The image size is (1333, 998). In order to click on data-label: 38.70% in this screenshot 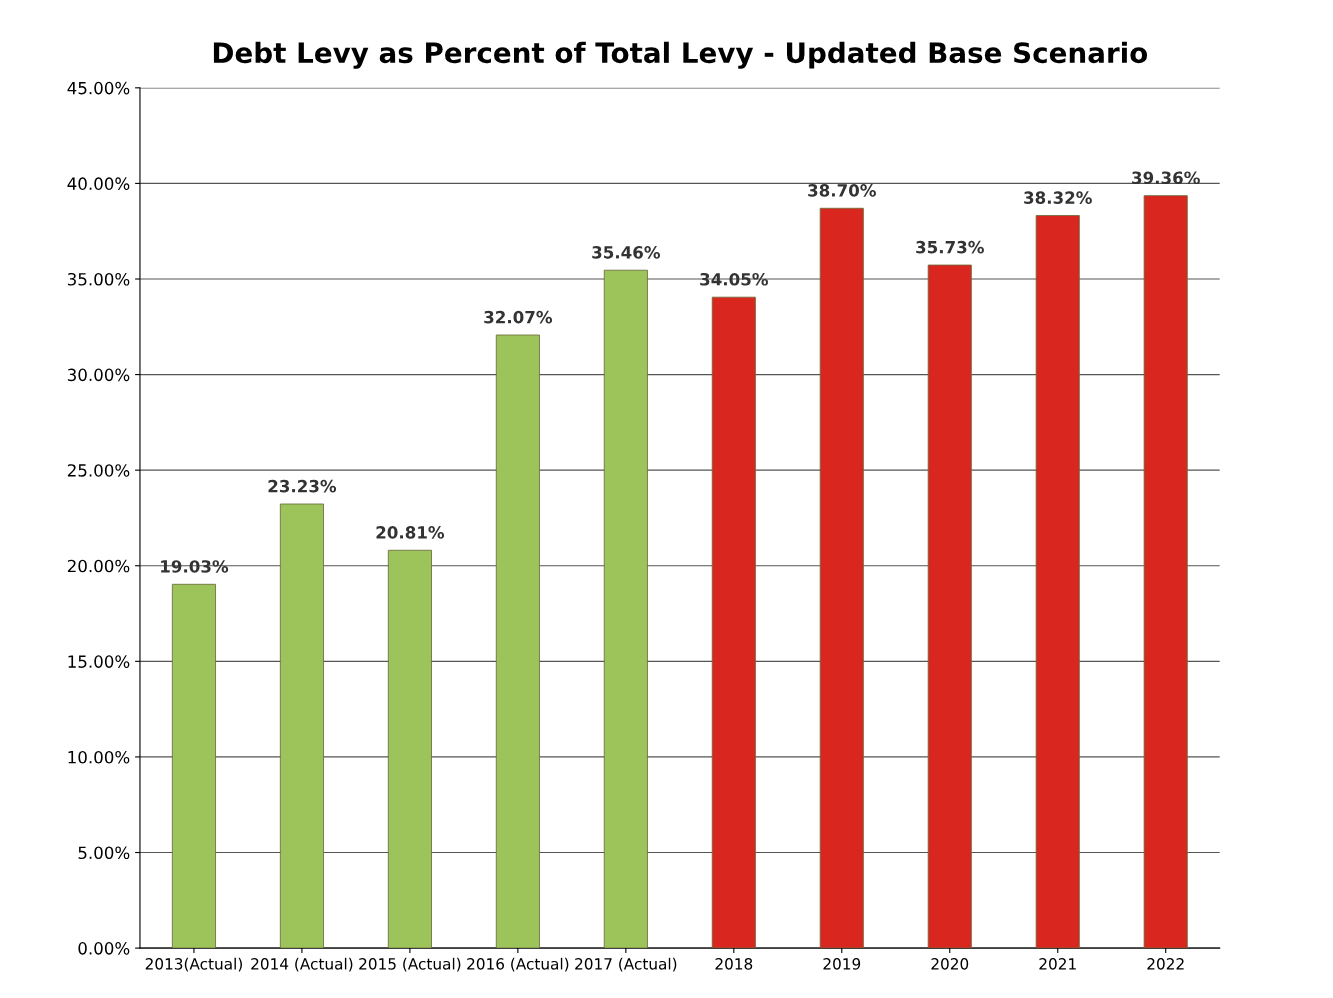, I will do `click(842, 190)`.